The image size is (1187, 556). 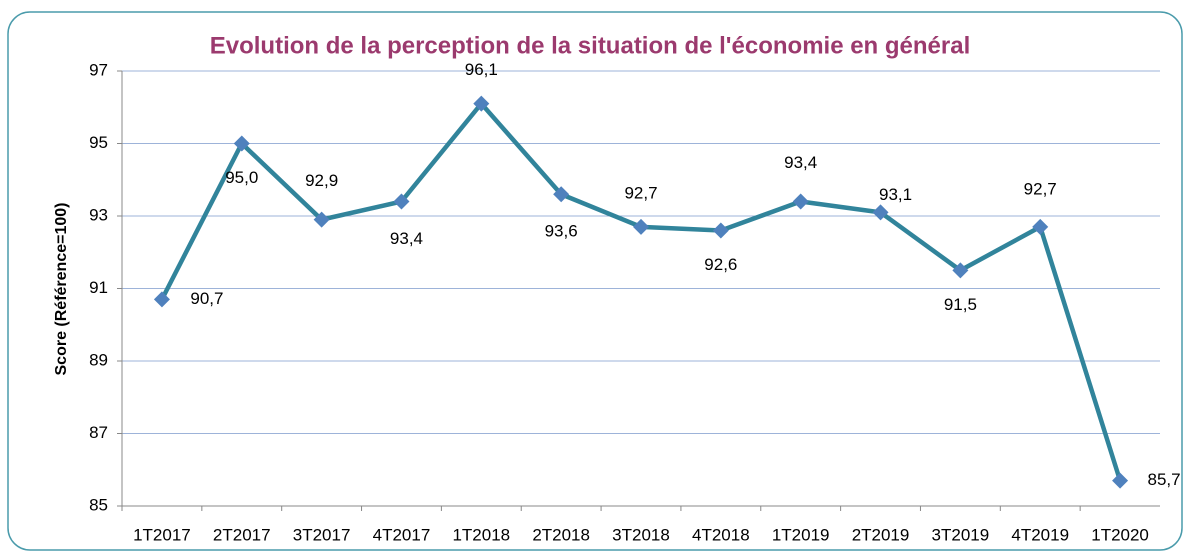 What do you see at coordinates (1164, 479) in the screenshot?
I see `data-label: 85,7` at bounding box center [1164, 479].